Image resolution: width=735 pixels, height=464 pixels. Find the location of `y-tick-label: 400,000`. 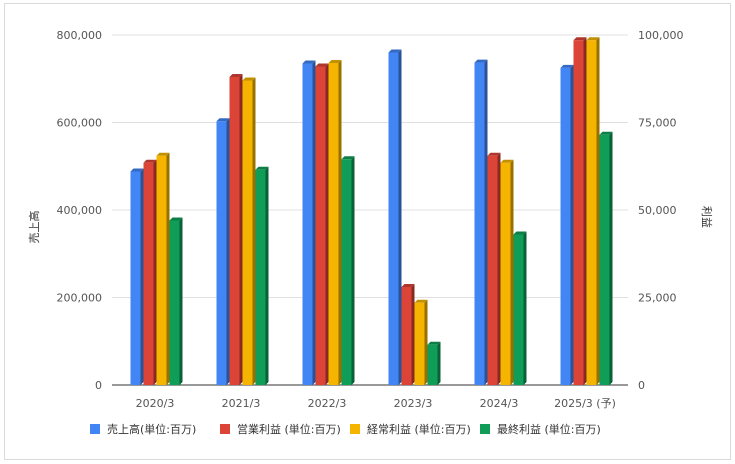

y-tick-label: 400,000 is located at coordinates (80, 210).